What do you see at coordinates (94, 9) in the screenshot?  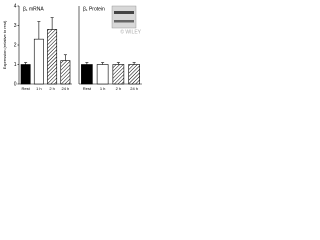 I see `panel-title: β₁ Protein` at bounding box center [94, 9].